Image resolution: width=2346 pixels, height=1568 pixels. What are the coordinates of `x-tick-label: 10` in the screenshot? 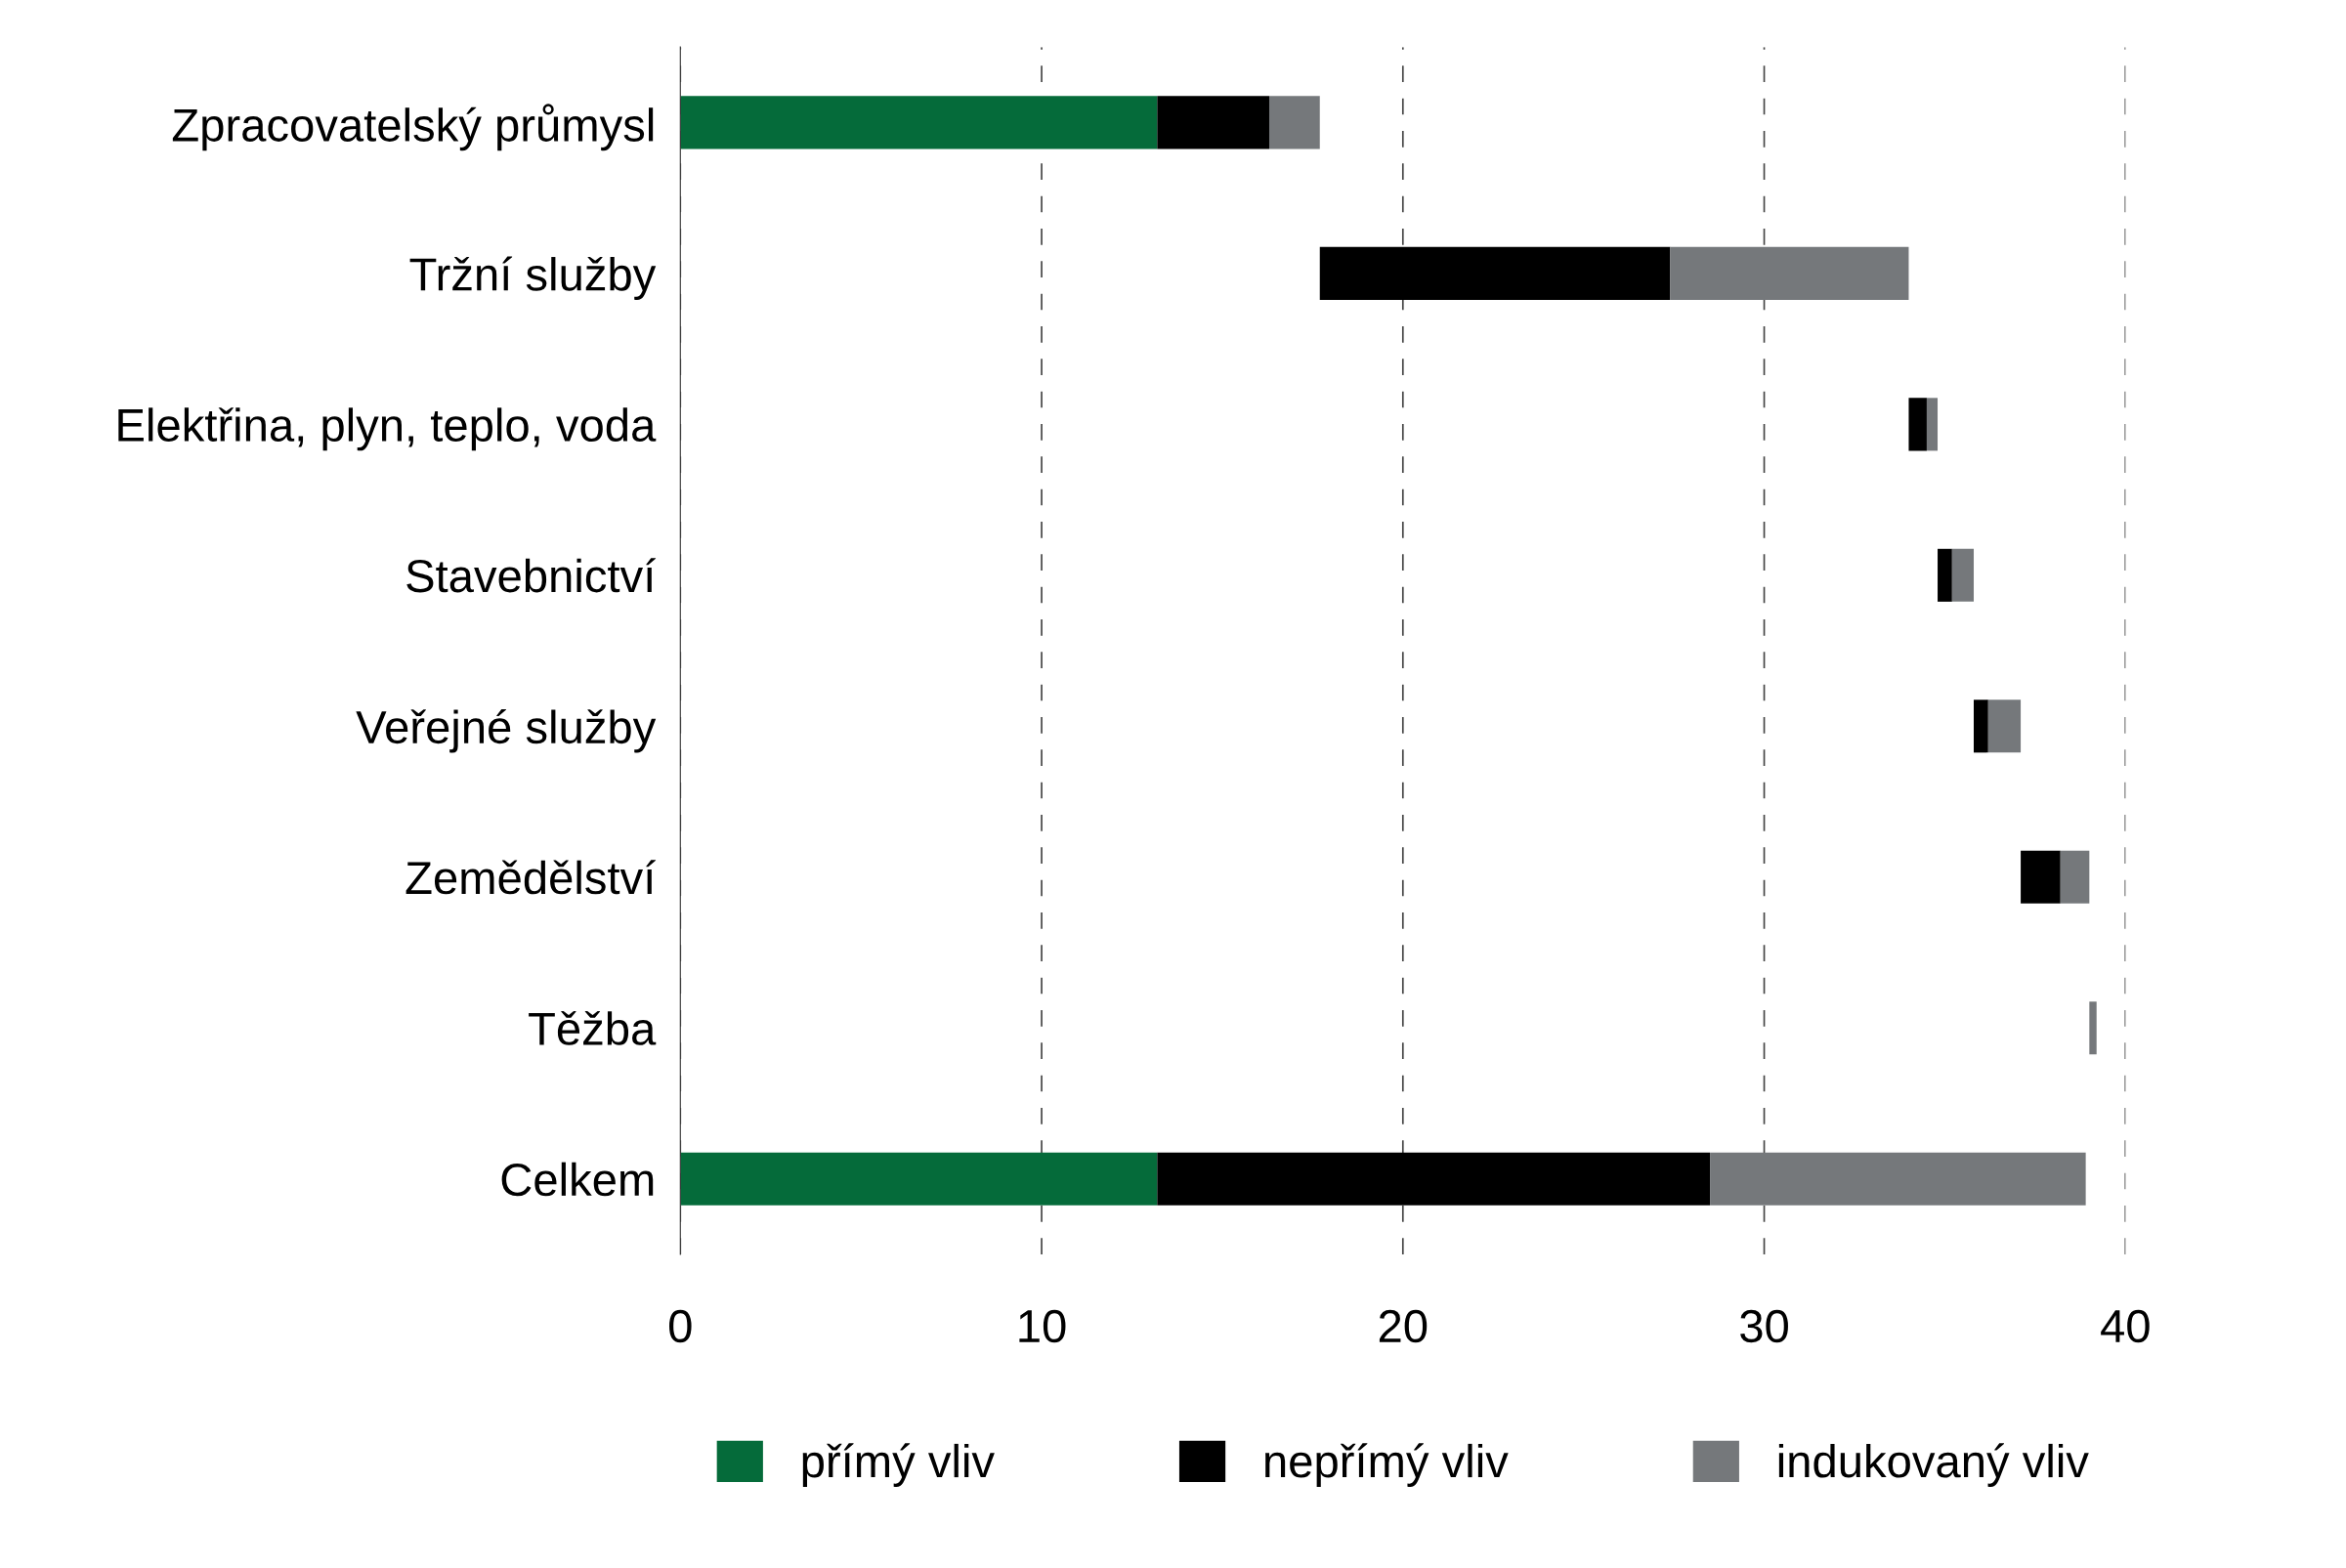 It's located at (1042, 1326).